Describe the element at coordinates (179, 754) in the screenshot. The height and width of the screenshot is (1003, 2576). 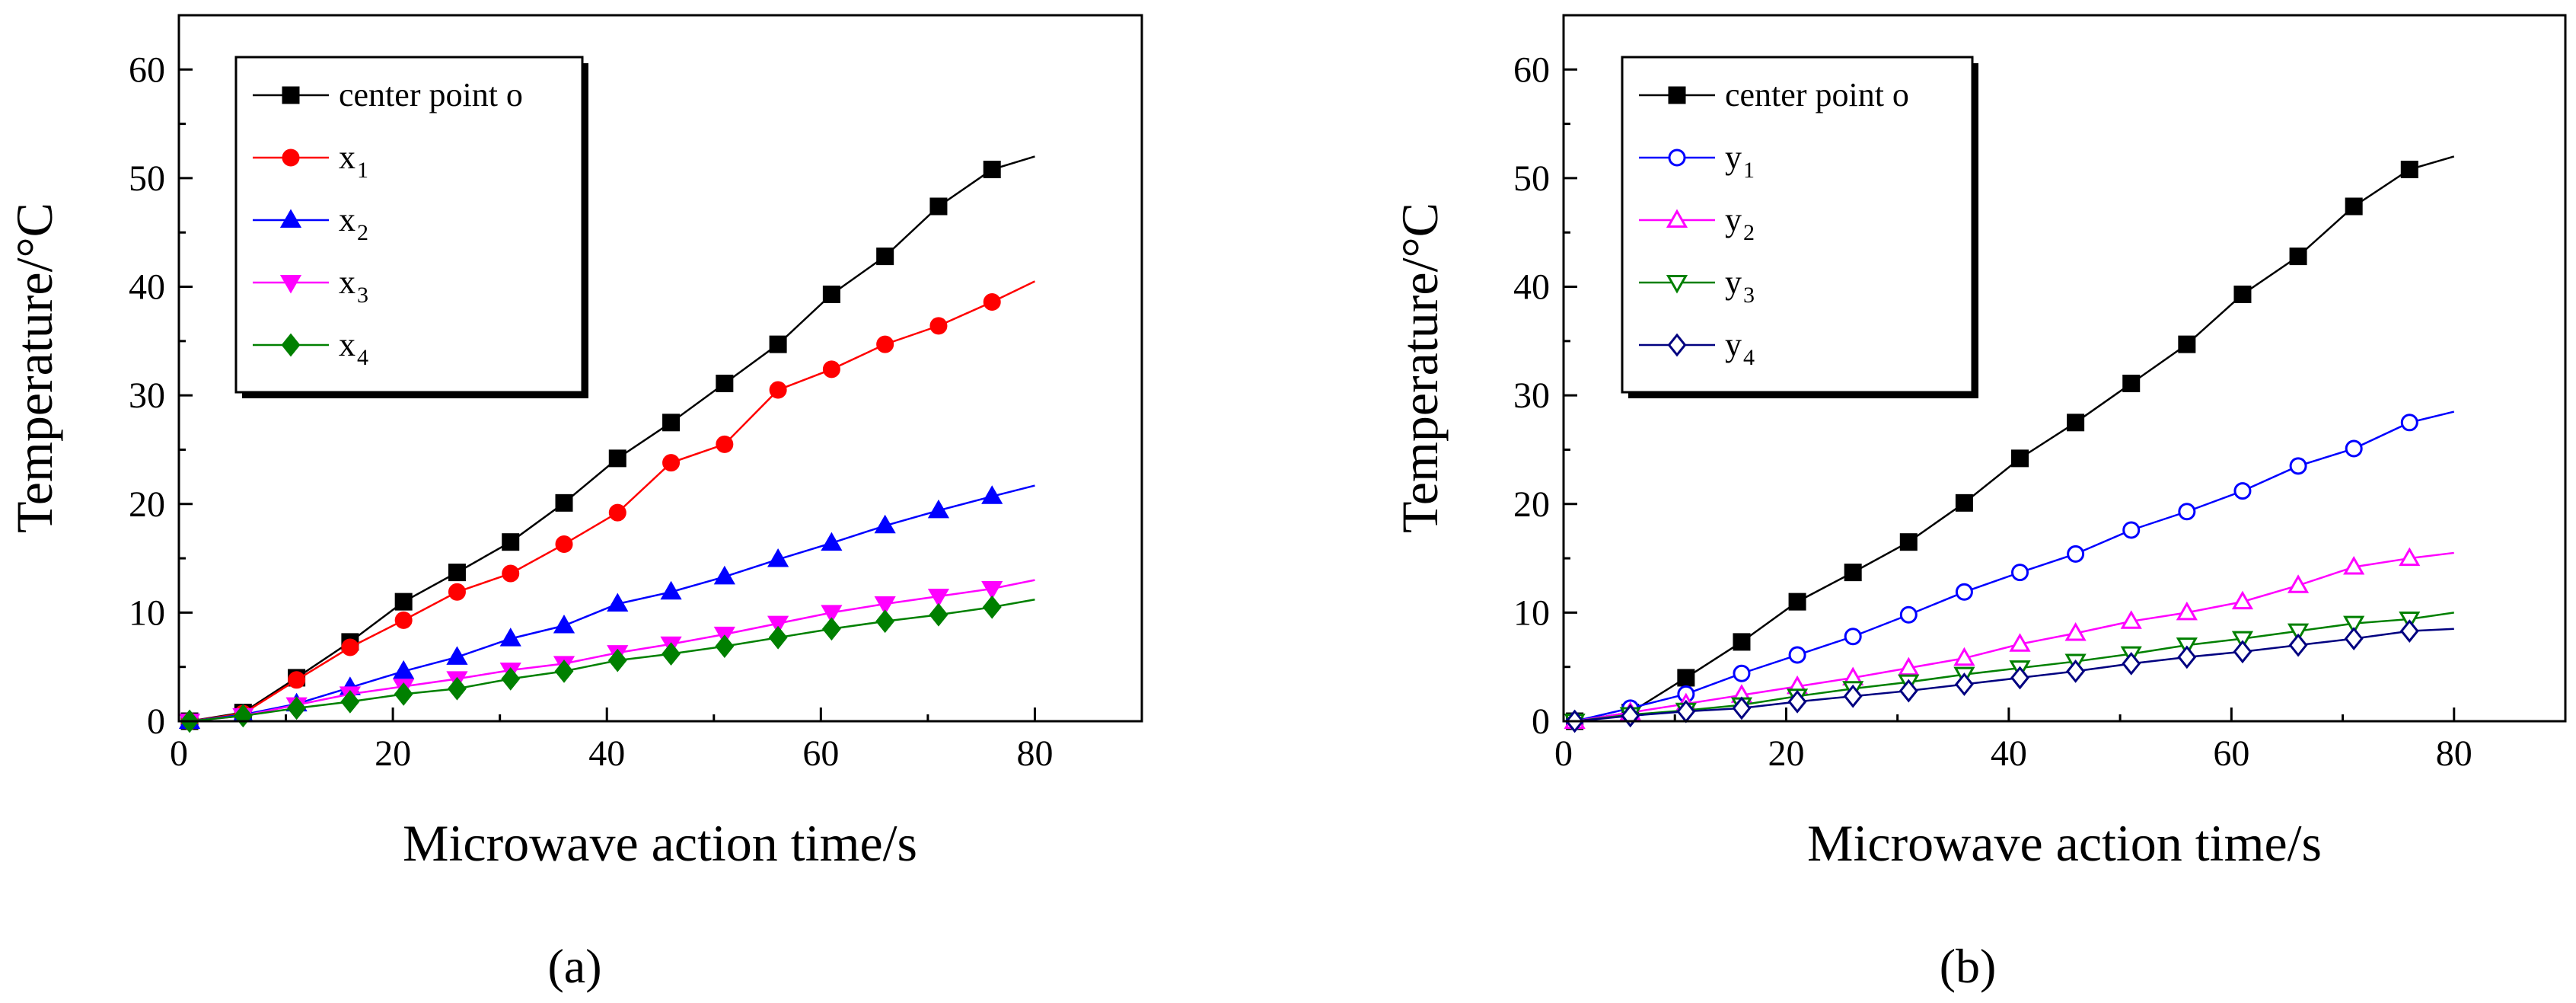
I see `x-tick-label-a: 0` at that location.